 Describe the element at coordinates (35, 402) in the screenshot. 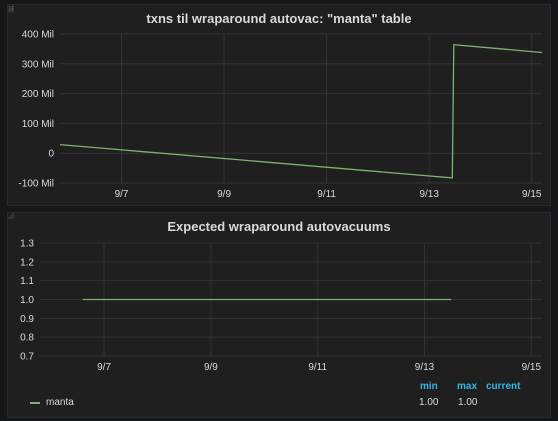

I see `series-color-swatch` at that location.